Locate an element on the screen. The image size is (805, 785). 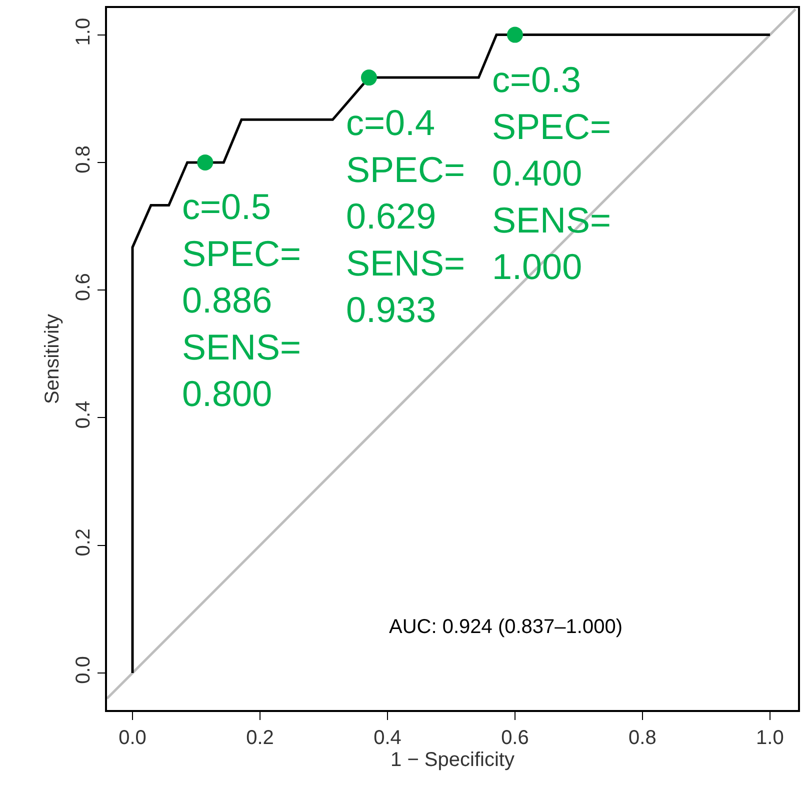
y-tick-label: 0.0 is located at coordinates (83, 670).